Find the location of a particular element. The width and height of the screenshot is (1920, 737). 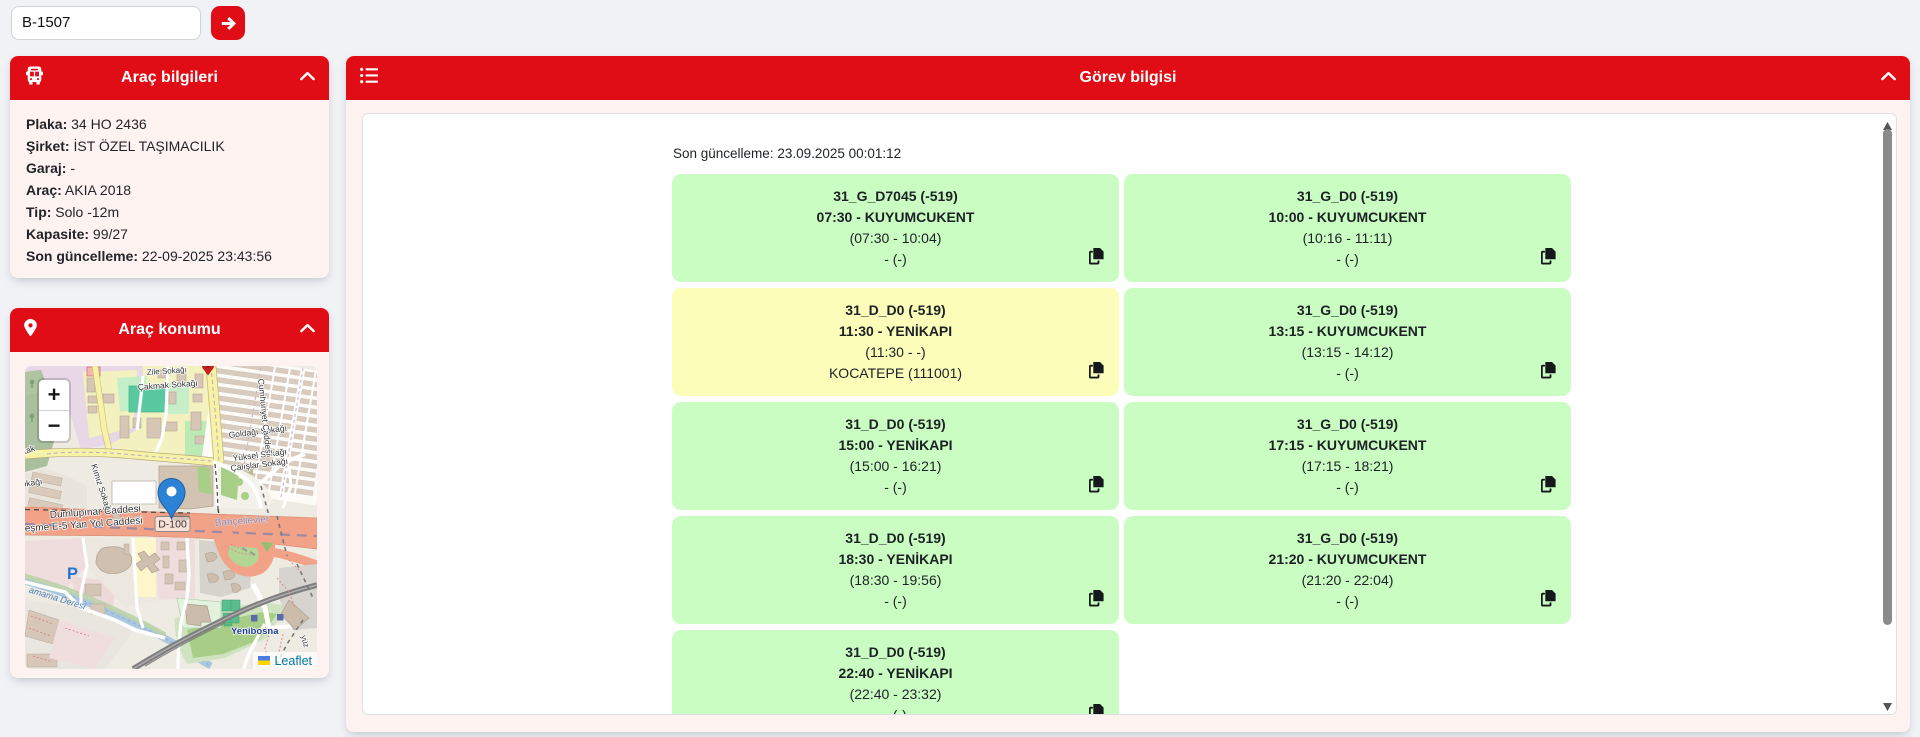

svg-text: Bahçelievler is located at coordinates (242, 521).